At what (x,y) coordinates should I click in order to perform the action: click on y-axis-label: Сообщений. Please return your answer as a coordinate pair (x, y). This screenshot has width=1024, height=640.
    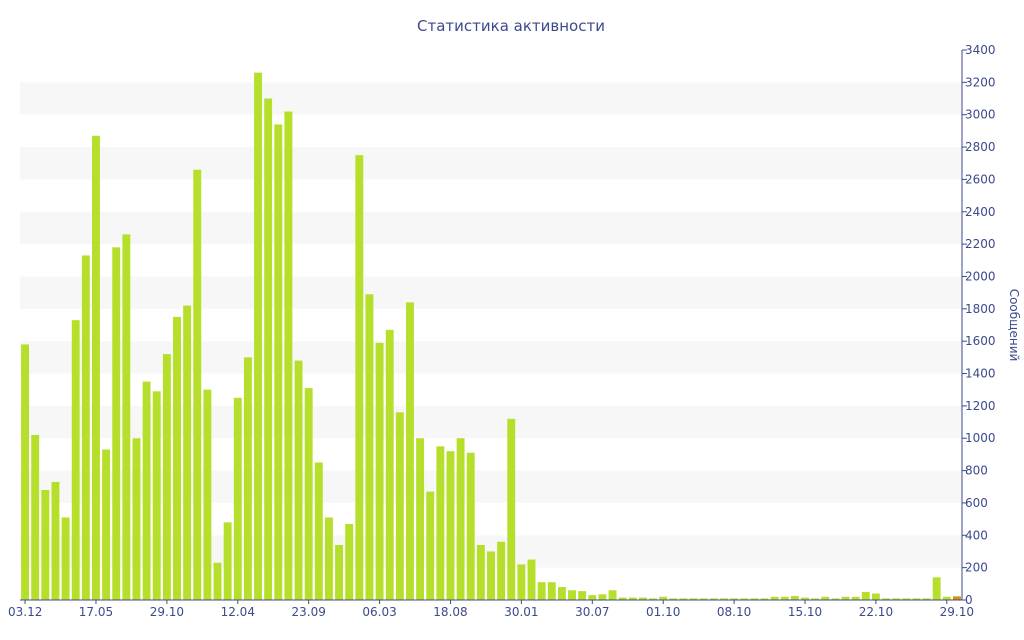
    Looking at the image, I should click on (1014, 325).